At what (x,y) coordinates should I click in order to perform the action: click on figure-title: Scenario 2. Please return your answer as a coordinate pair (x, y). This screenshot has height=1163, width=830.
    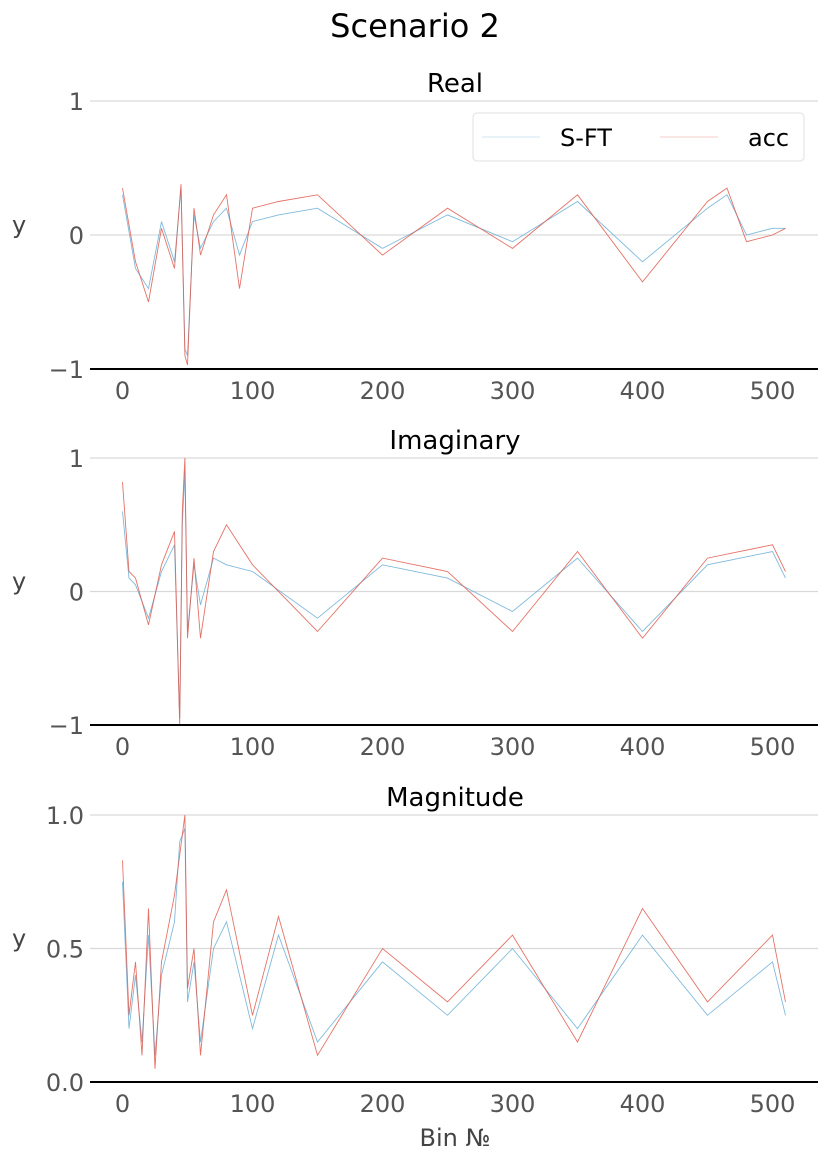
    Looking at the image, I should click on (415, 26).